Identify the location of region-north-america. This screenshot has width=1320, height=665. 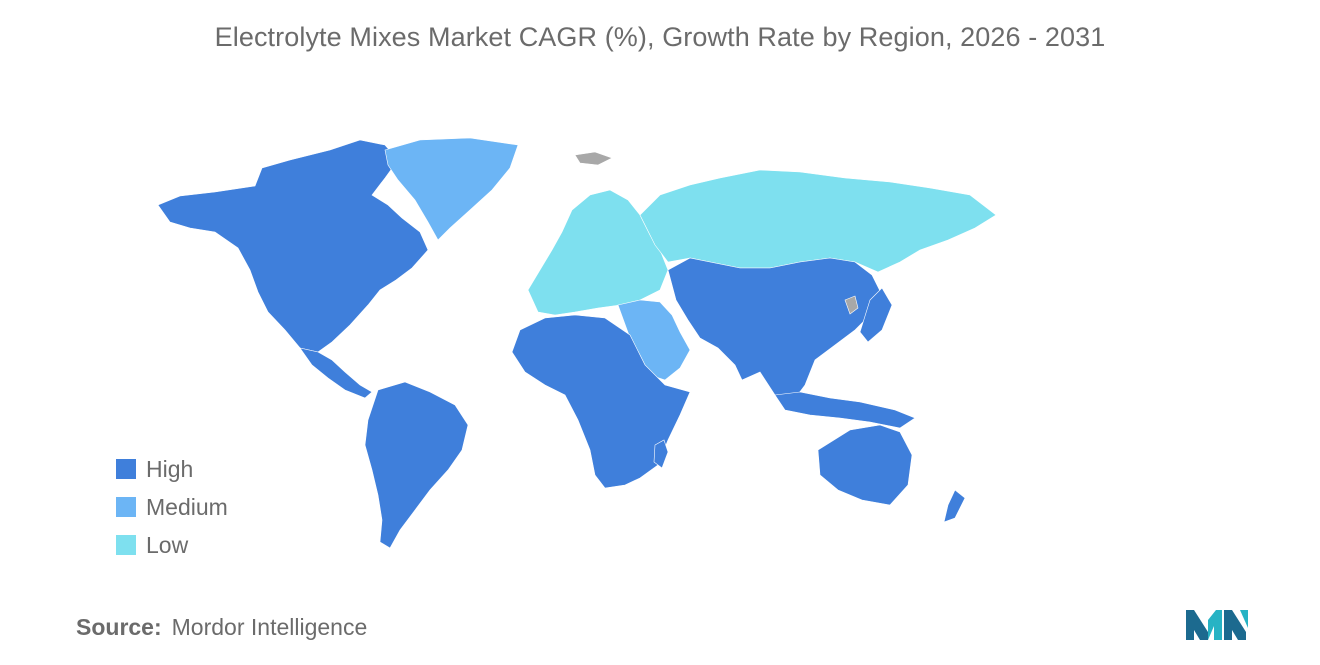
(293, 246).